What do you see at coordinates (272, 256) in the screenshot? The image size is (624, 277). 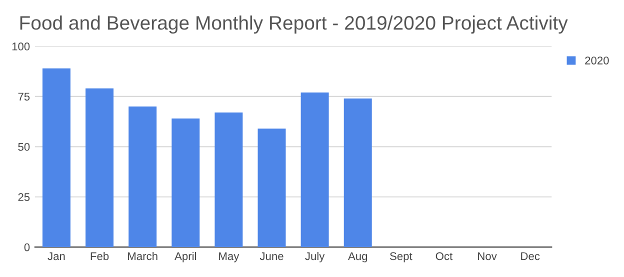 I see `x-tick-label: June` at bounding box center [272, 256].